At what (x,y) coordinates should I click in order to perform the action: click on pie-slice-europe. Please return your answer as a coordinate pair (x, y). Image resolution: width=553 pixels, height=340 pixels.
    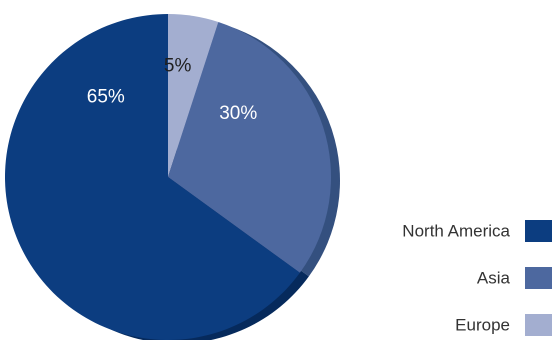
    Looking at the image, I should click on (193, 95).